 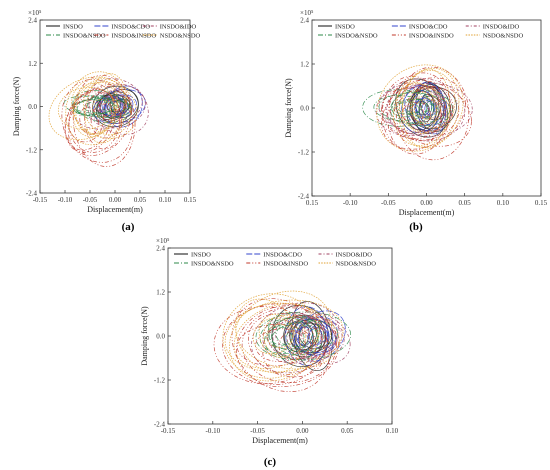 What do you see at coordinates (128, 227) in the screenshot?
I see `panel-label: (a)` at bounding box center [128, 227].